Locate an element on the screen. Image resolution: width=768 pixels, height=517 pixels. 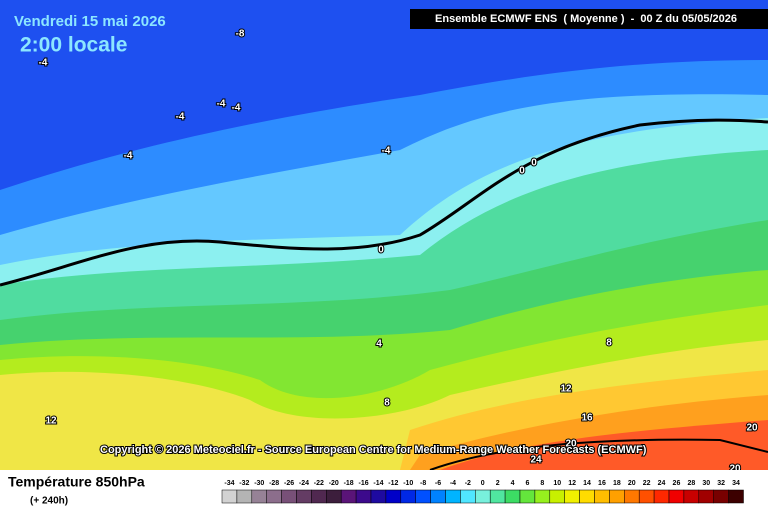
legend-label: 32 is located at coordinates (721, 483).